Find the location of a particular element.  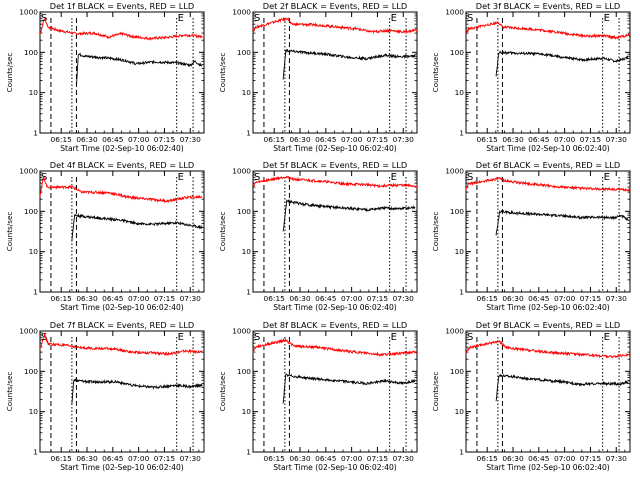

panel-title: Det 5f BLACK = Events, RED = LLD is located at coordinates (335, 165).